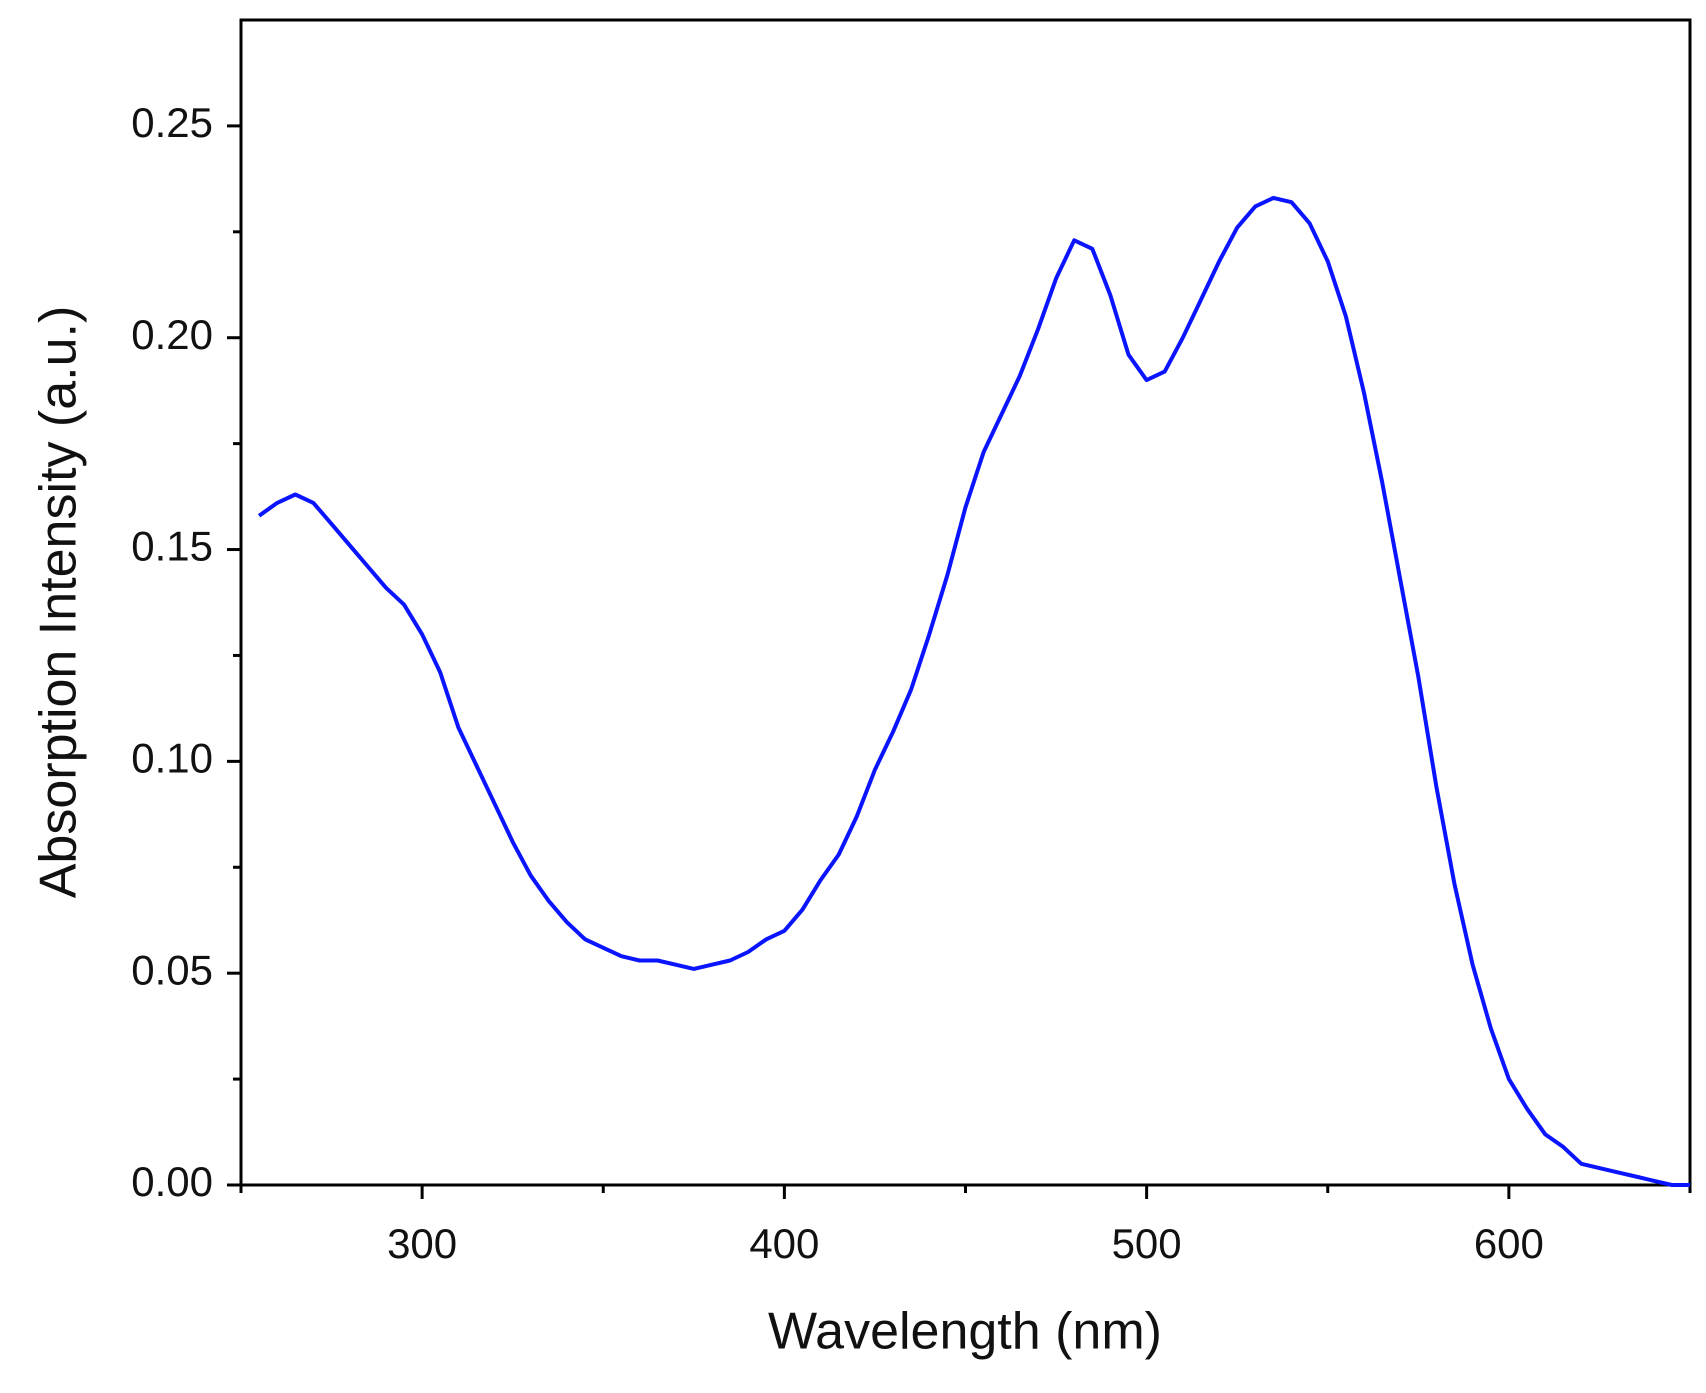  What do you see at coordinates (172, 122) in the screenshot?
I see `y-tick-label: 0.25` at bounding box center [172, 122].